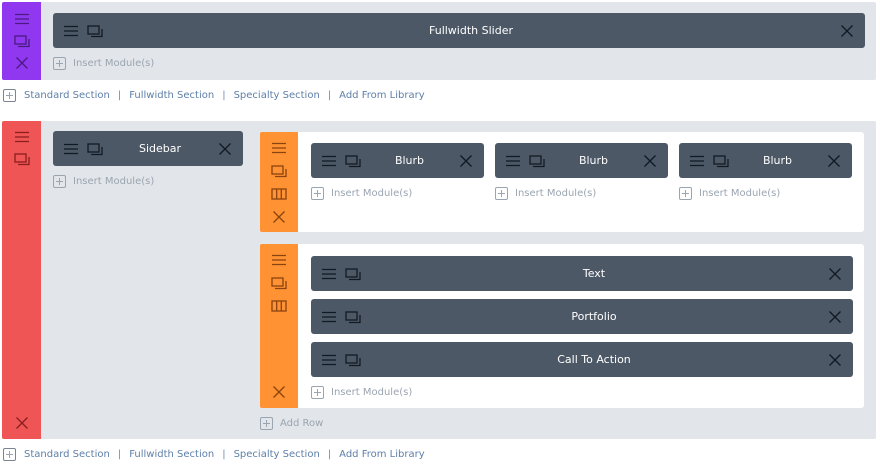 The width and height of the screenshot is (880, 470). Describe the element at coordinates (471, 30) in the screenshot. I see `module-label: Fullwidth Slider` at that location.